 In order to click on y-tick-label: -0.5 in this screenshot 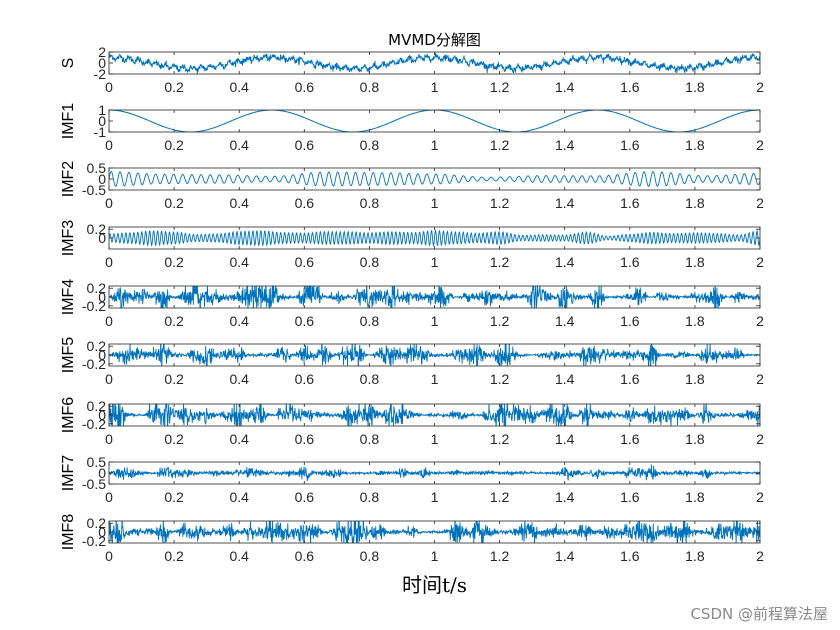, I will do `click(94, 190)`.